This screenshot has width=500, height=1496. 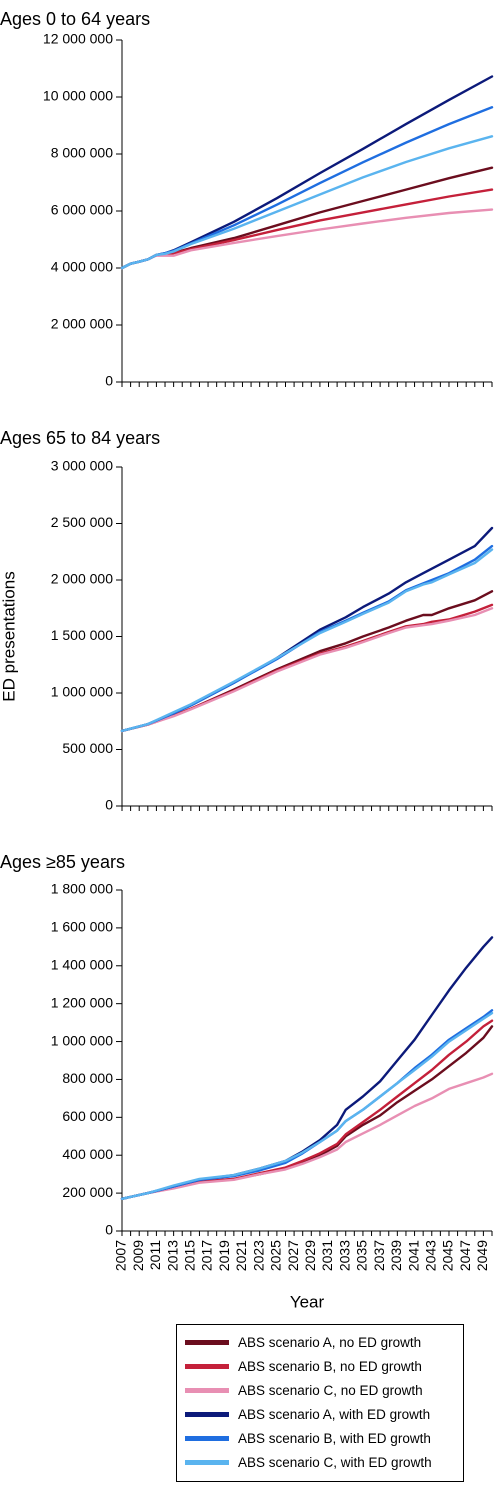 I want to click on x-tick-label: 2021, so click(x=241, y=1255).